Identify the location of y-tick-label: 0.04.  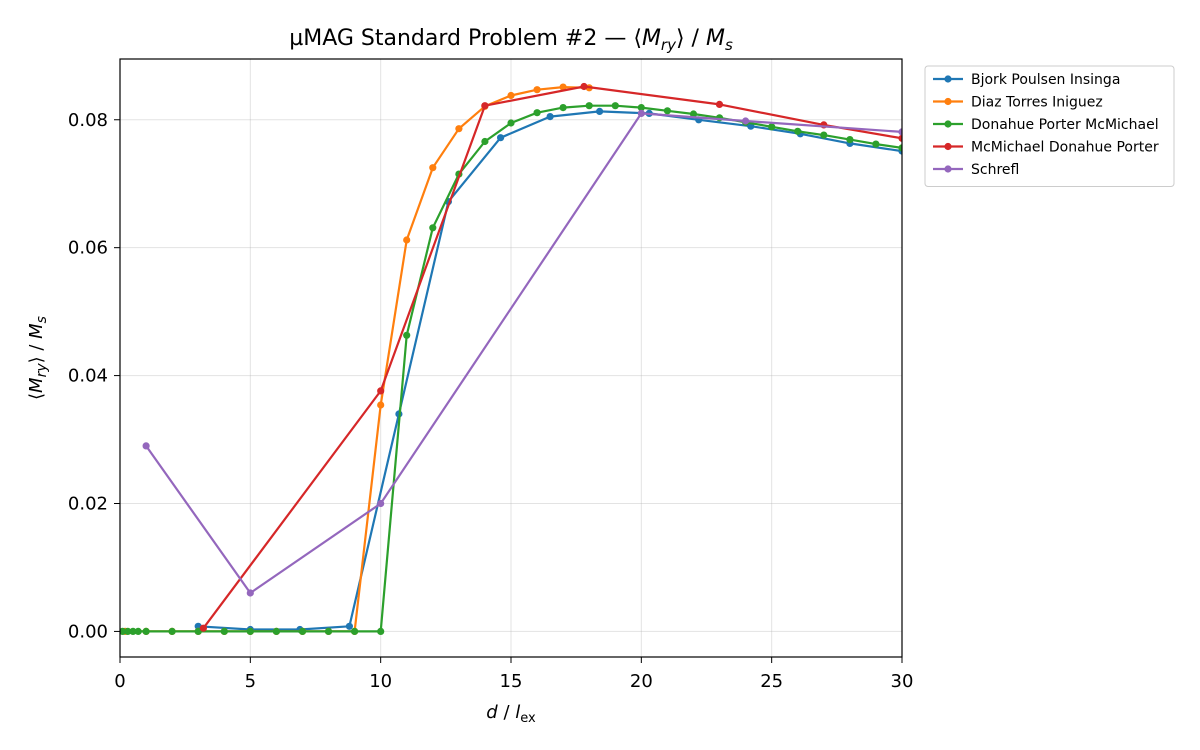
(88, 376).